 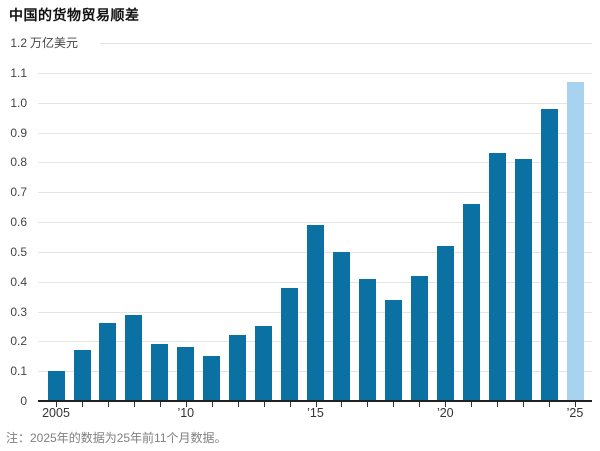 What do you see at coordinates (18, 252) in the screenshot?
I see `y-axis-tick-label: 0.5` at bounding box center [18, 252].